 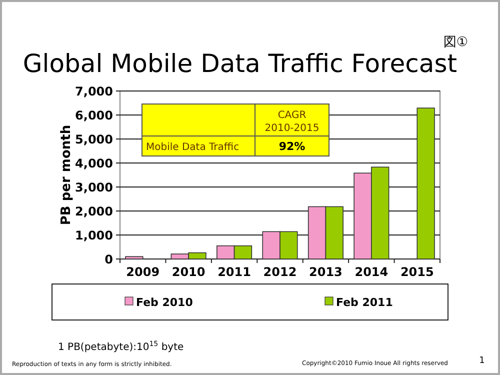 I want to click on x-tick-label: 2011, so click(x=234, y=272).